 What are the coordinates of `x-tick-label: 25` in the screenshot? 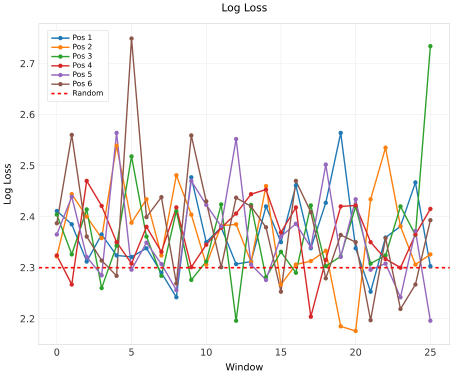 It's located at (430, 352).